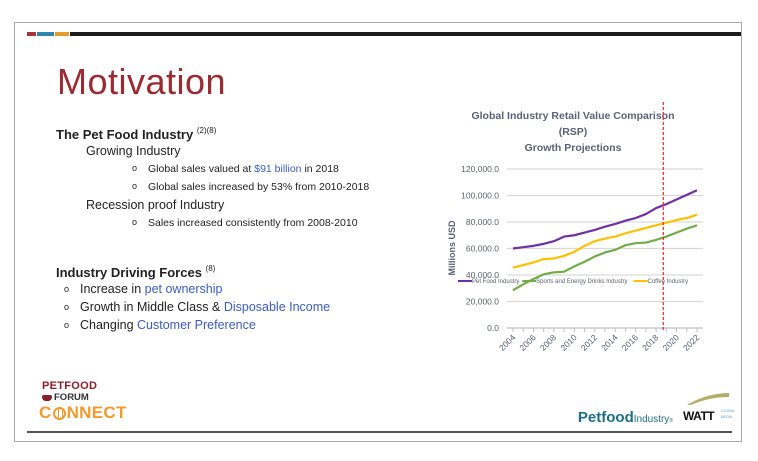 The width and height of the screenshot is (758, 461). Describe the element at coordinates (452, 248) in the screenshot. I see `y-axis-label: Millions USD` at that location.